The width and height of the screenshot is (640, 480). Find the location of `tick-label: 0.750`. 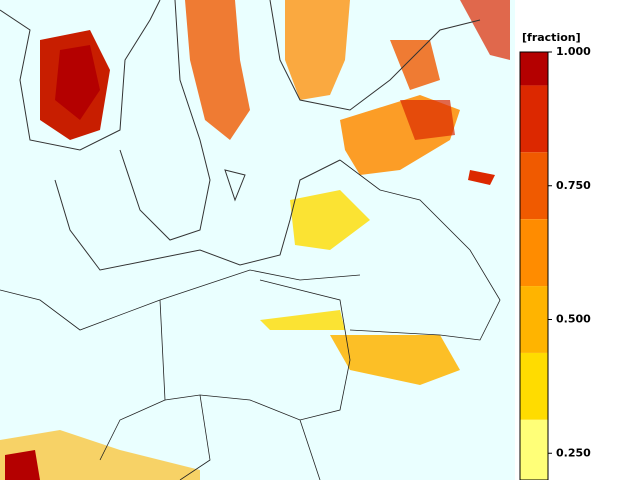

tick-label: 0.750 is located at coordinates (573, 185).